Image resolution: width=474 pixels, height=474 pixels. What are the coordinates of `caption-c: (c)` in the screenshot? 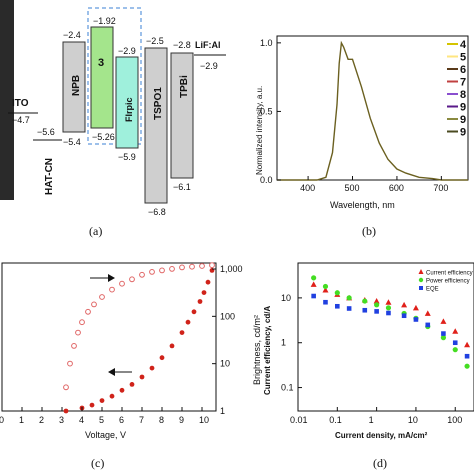 It's located at (97, 463).